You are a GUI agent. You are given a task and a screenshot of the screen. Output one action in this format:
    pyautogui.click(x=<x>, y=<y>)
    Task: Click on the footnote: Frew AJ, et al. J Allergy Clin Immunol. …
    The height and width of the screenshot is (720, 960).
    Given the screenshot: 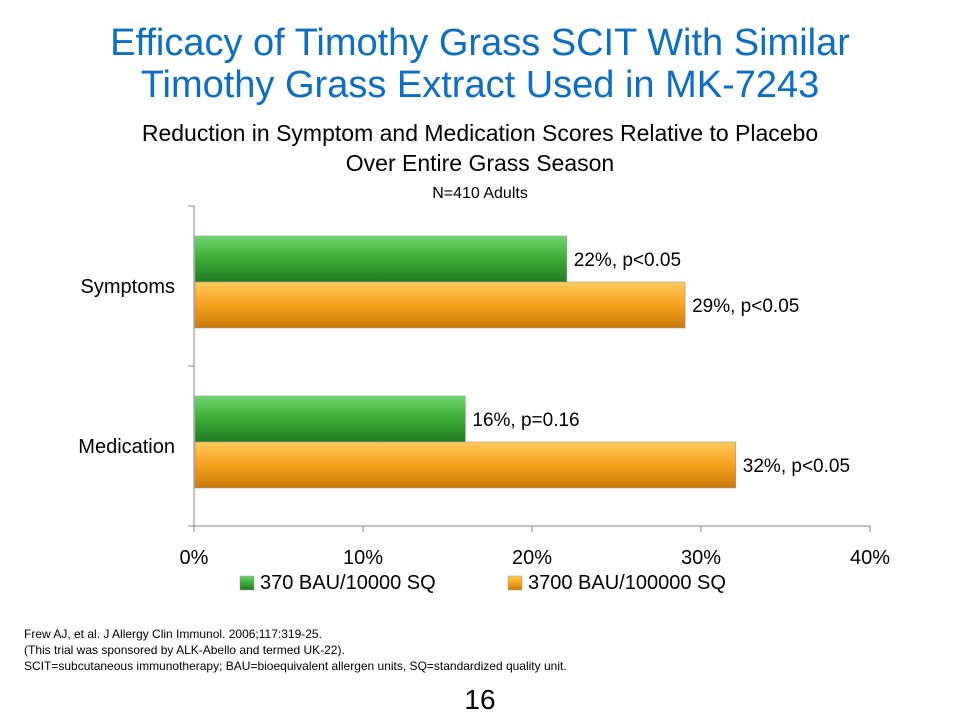 What is the action you would take?
    pyautogui.click(x=295, y=650)
    